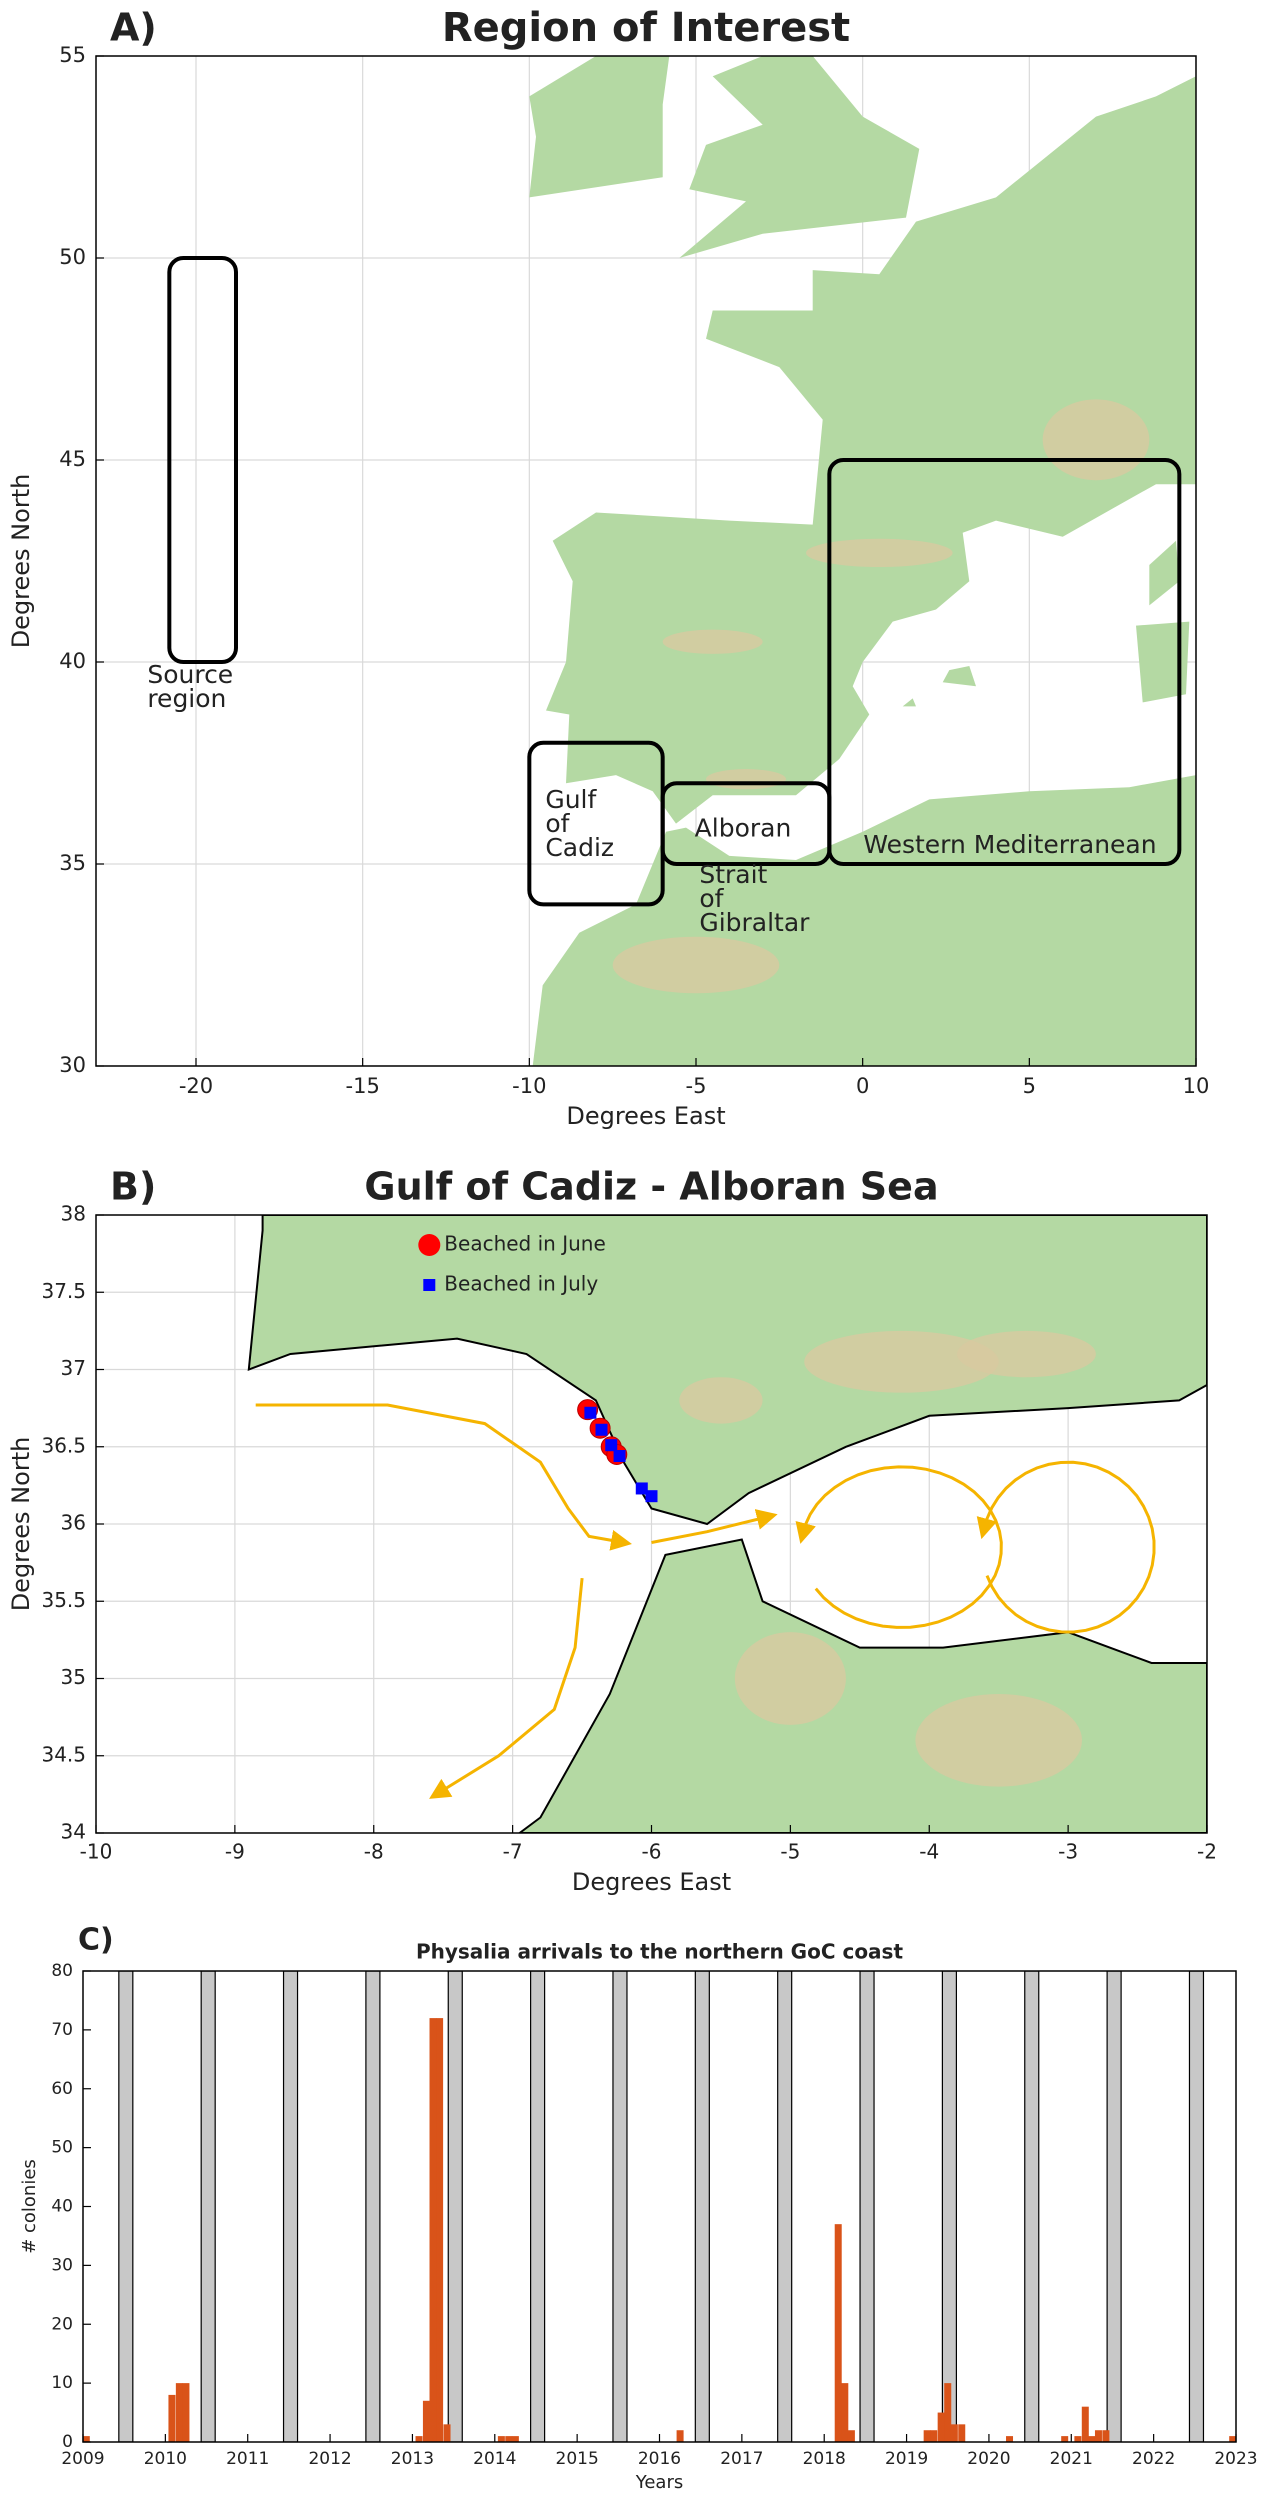  Describe the element at coordinates (374, 1852) in the screenshot. I see `x-tick-label: -8` at that location.